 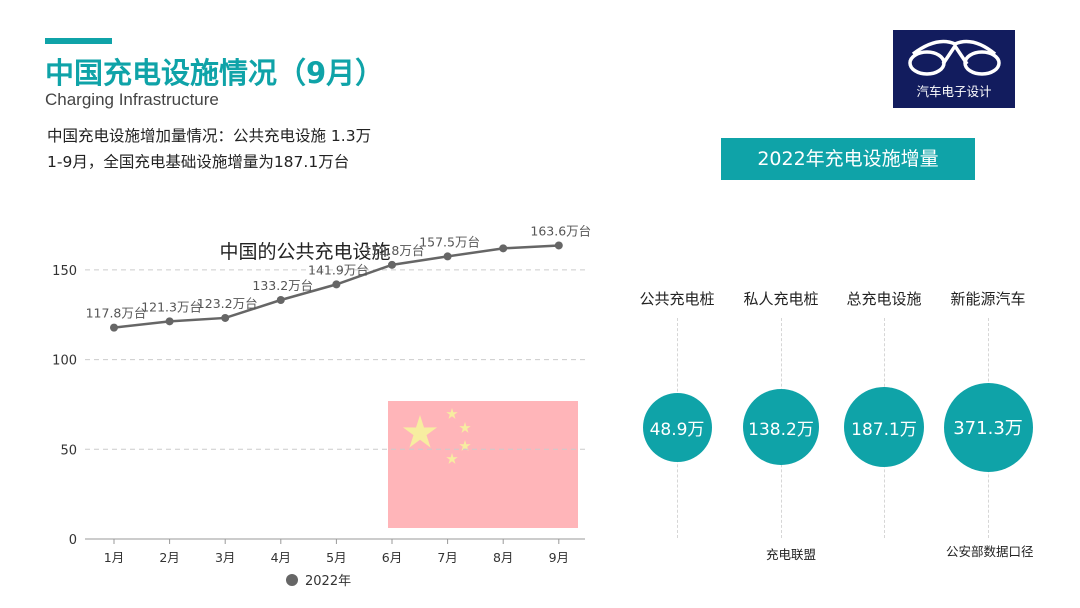 I want to click on stat-label: 总充电设施, so click(x=884, y=299).